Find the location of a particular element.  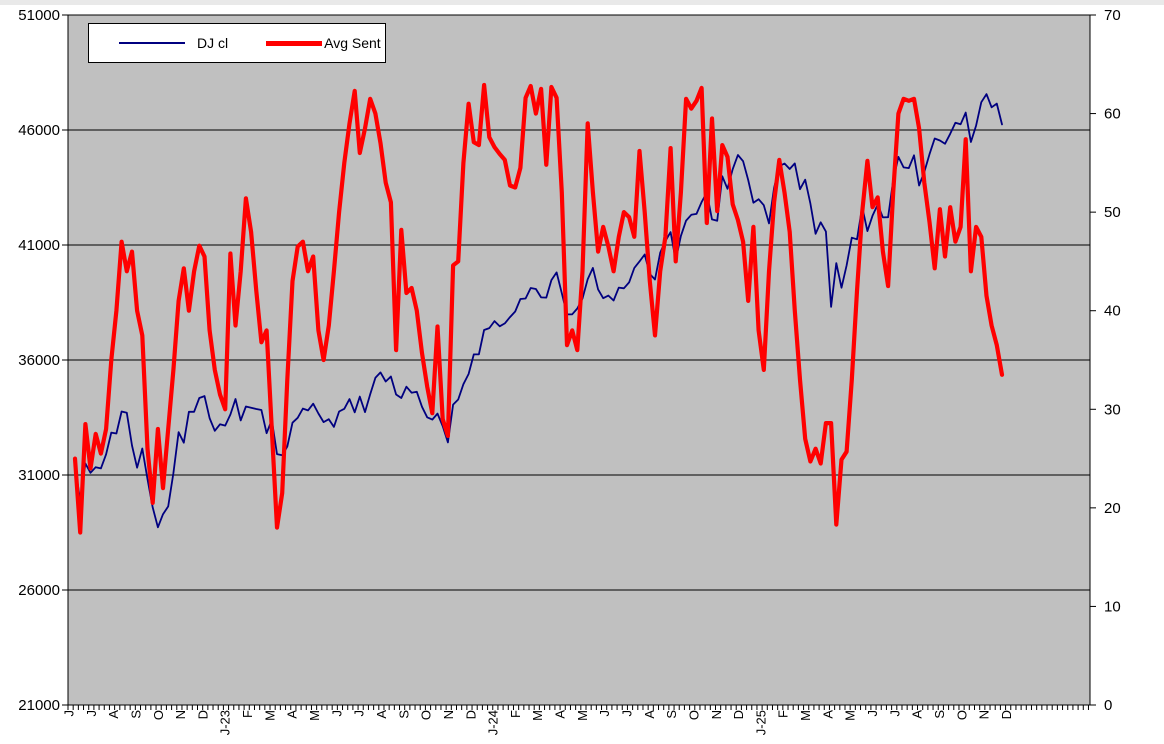

y-left-tick-label: 41000 is located at coordinates (39, 245).